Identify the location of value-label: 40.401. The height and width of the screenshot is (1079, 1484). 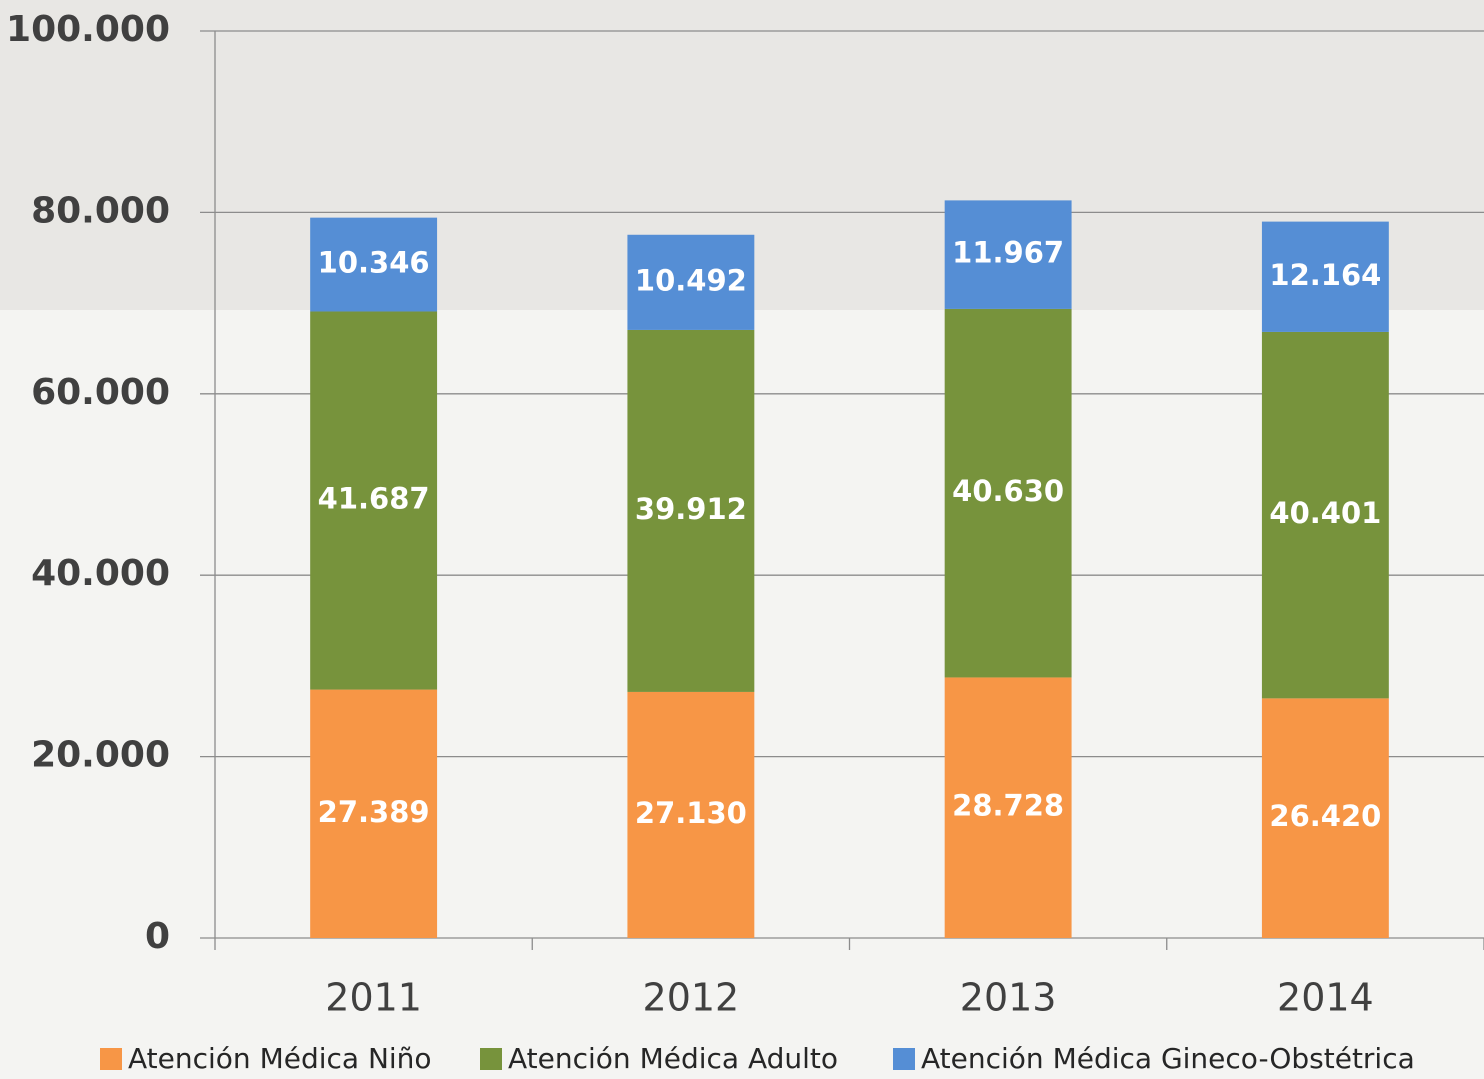
(1325, 513).